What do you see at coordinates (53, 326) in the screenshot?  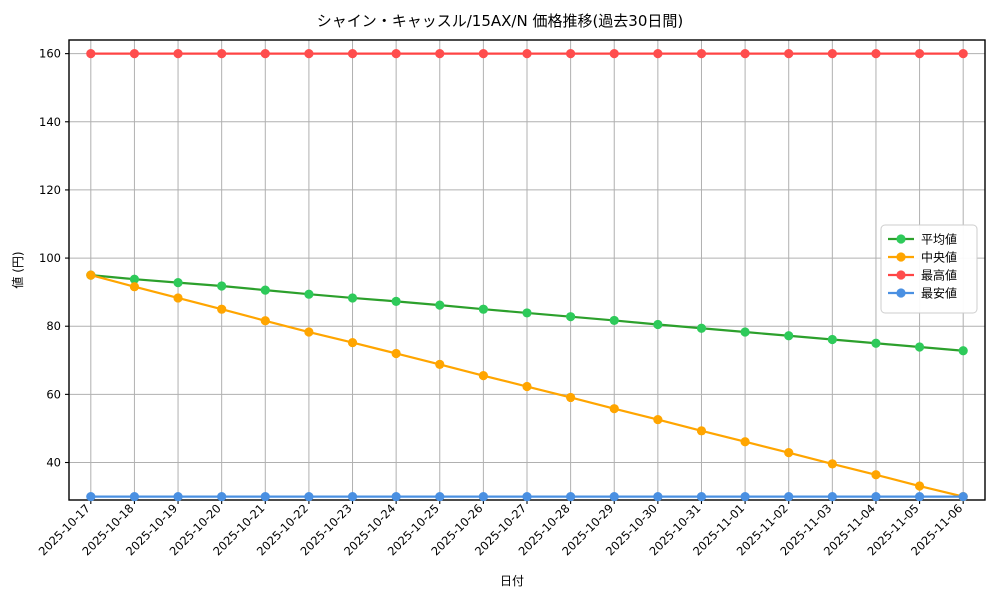 I see `y-tick-label: 80` at bounding box center [53, 326].